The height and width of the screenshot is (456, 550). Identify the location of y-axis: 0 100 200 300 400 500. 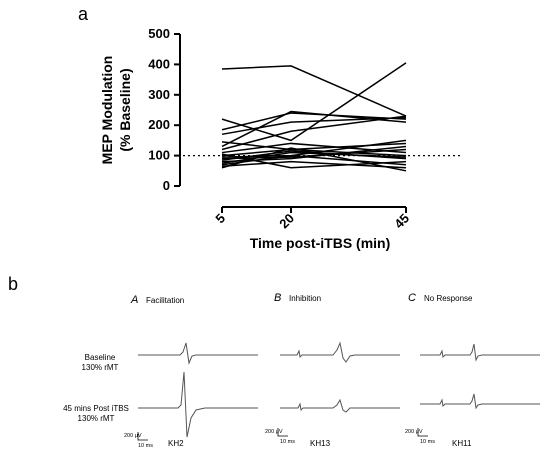
(164, 109).